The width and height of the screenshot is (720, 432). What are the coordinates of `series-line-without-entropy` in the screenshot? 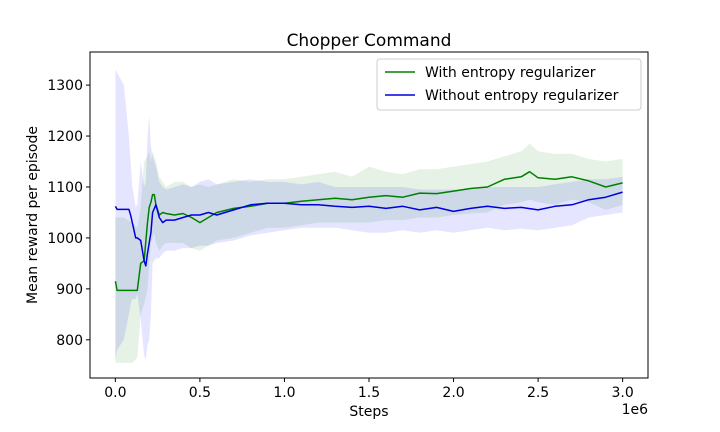 It's located at (368, 229).